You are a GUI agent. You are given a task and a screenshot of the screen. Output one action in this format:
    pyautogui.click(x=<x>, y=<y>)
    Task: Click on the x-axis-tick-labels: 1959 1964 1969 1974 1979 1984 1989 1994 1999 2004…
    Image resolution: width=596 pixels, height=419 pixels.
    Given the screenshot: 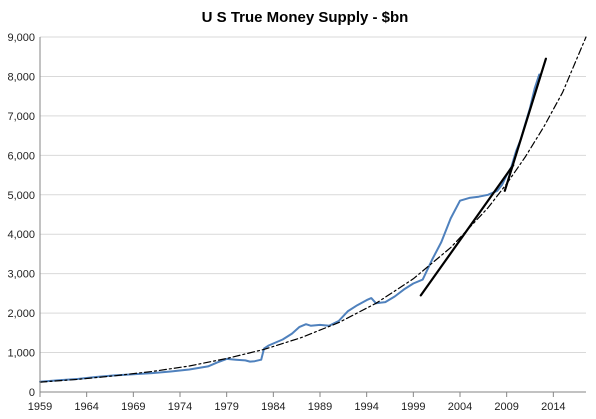 What is the action you would take?
    pyautogui.click(x=297, y=402)
    